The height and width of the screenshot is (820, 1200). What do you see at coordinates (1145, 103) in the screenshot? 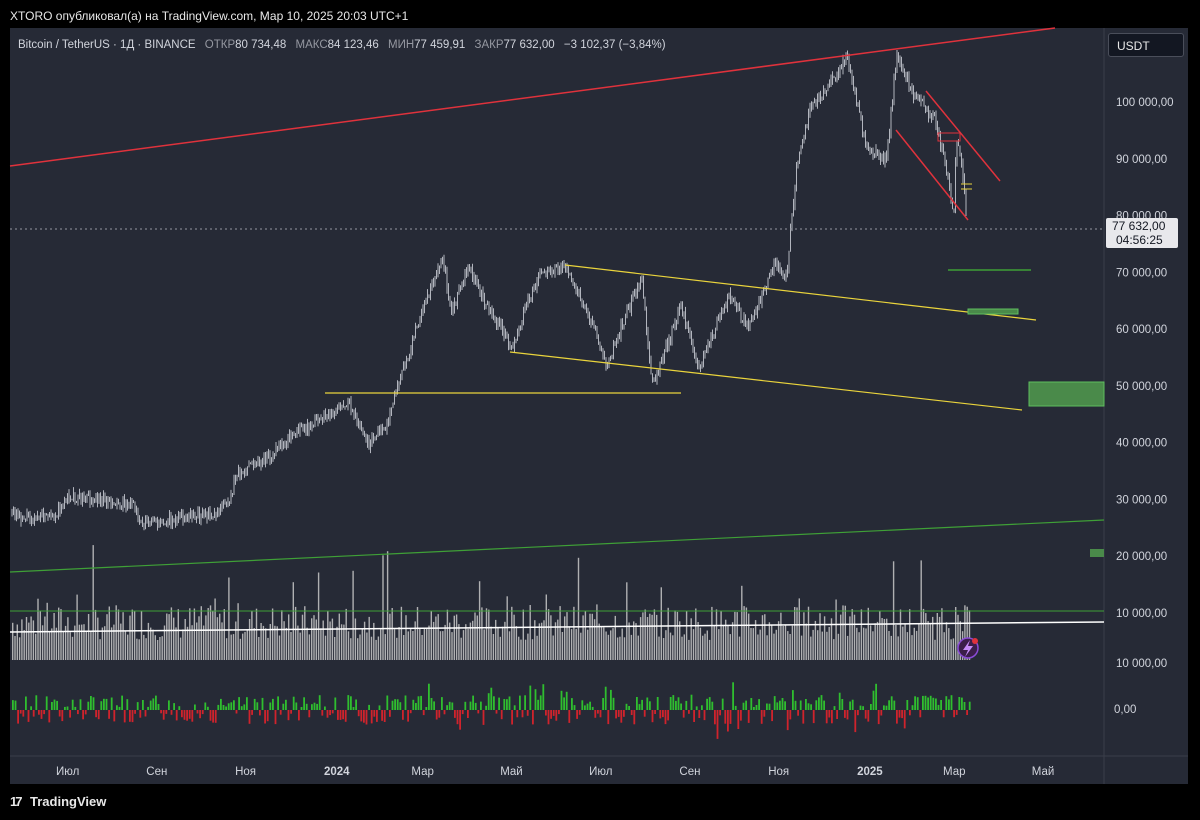
I see `price-axis-label: 100 000,00` at bounding box center [1145, 103].